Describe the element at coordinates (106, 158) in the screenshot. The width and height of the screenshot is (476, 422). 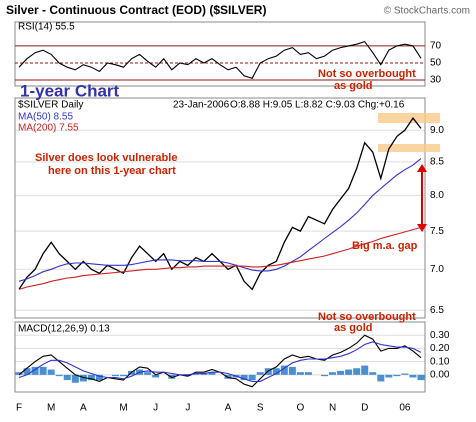
I see `annotation: Silver does look vulnerable` at that location.